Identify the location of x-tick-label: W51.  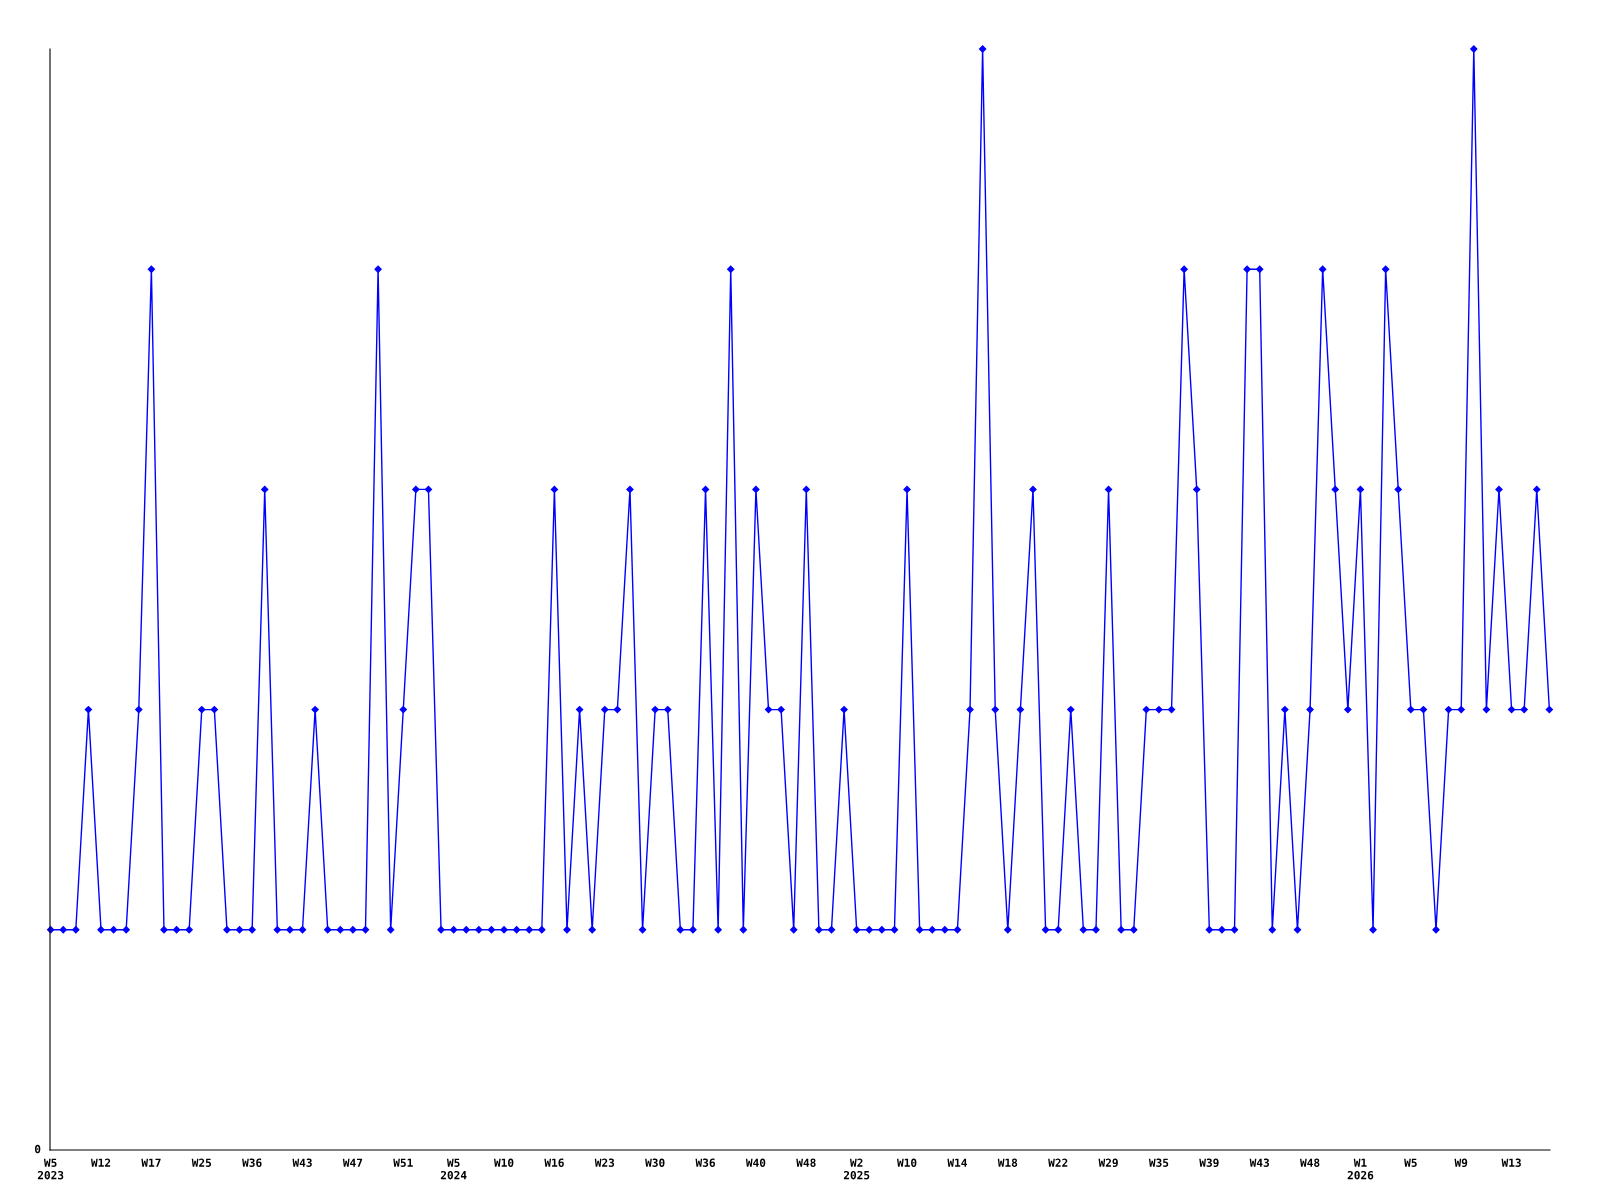
(403, 1162).